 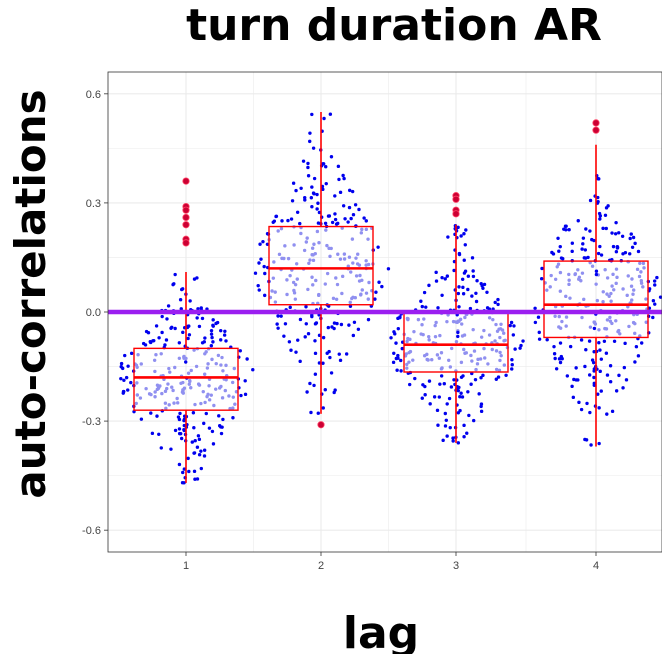 I want to click on x-tick-label: 3, so click(x=456, y=566).